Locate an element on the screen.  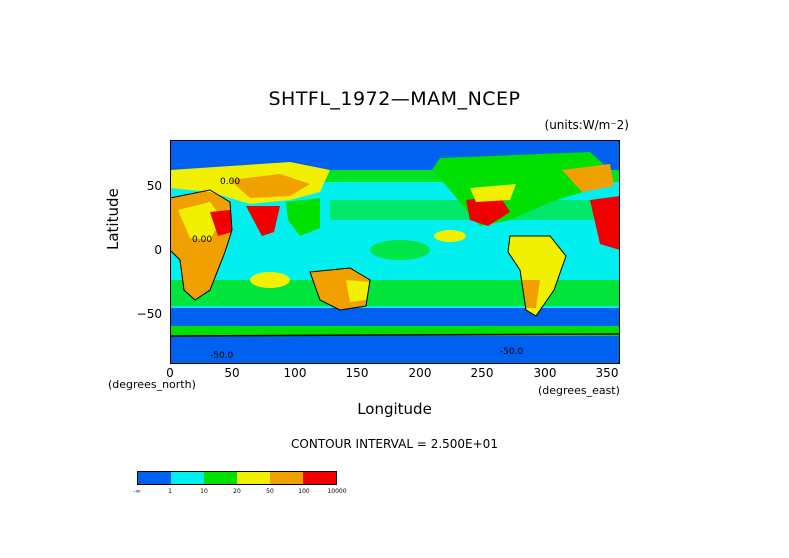
land-east-australia is located at coordinates (358, 291).